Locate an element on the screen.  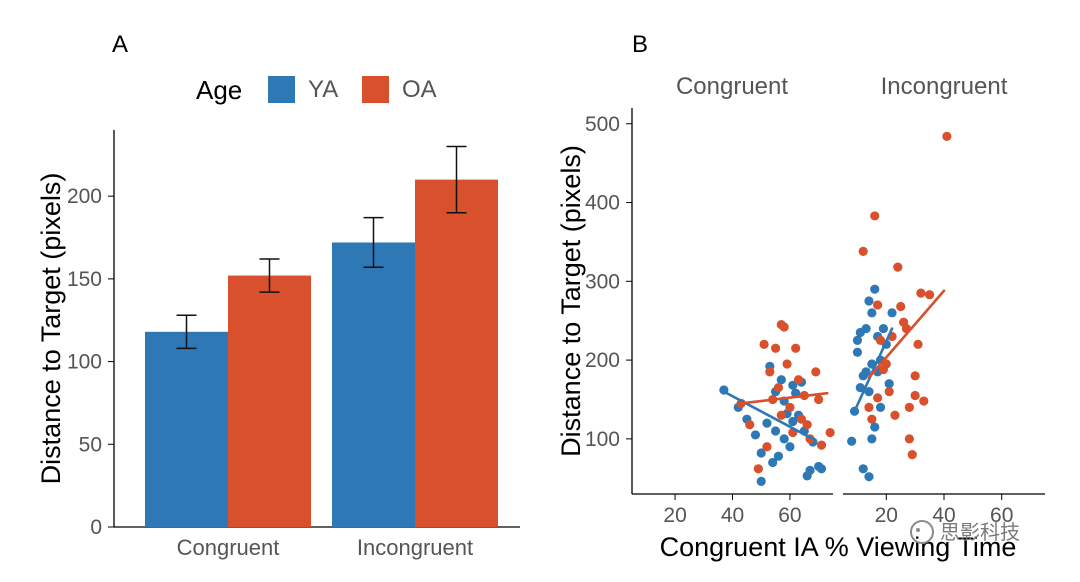
legend-label-ya: YA is located at coordinates (323, 89).